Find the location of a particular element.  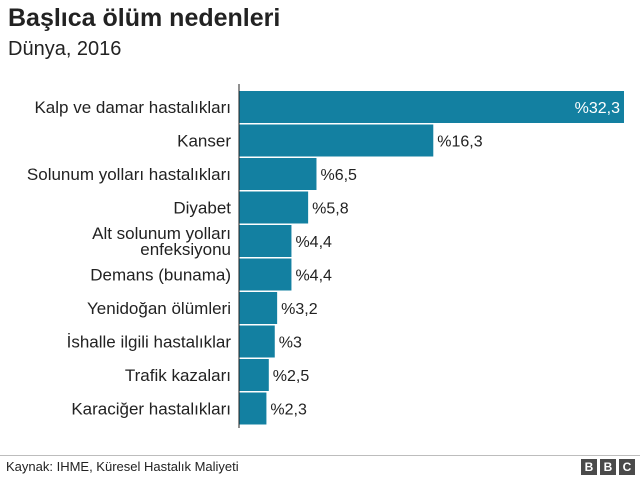

value-label: %6,5 is located at coordinates (338, 175).